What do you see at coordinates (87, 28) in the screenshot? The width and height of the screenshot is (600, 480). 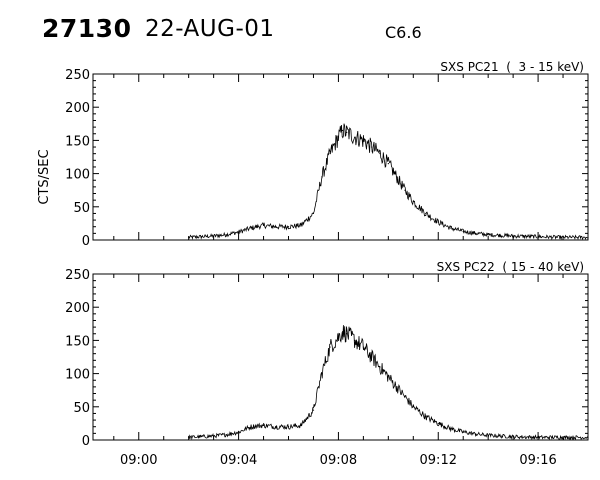 I see `event-id: 27130` at bounding box center [87, 28].